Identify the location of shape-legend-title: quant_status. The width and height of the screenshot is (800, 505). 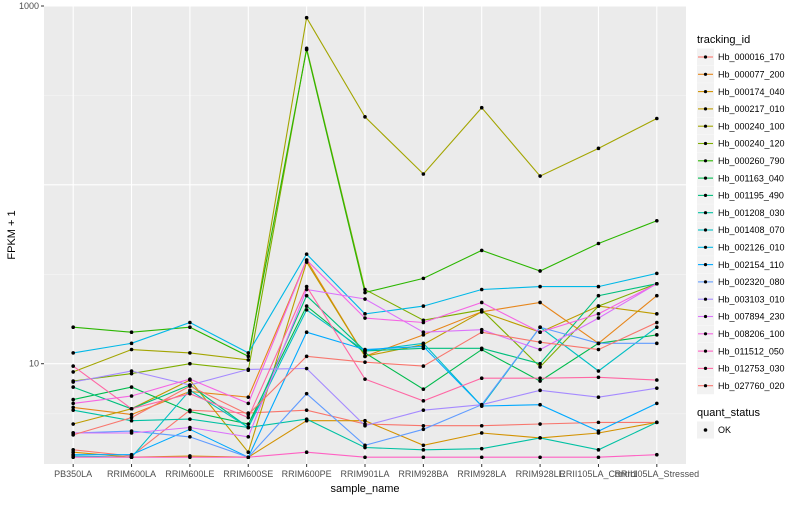
(728, 413).